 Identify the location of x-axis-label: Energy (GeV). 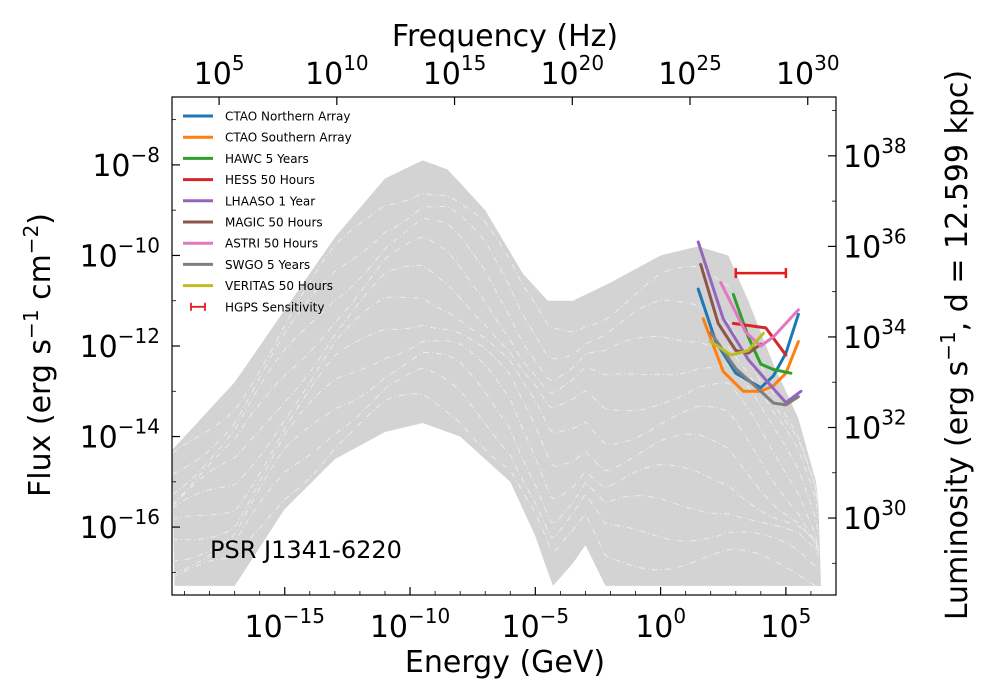
(505, 662).